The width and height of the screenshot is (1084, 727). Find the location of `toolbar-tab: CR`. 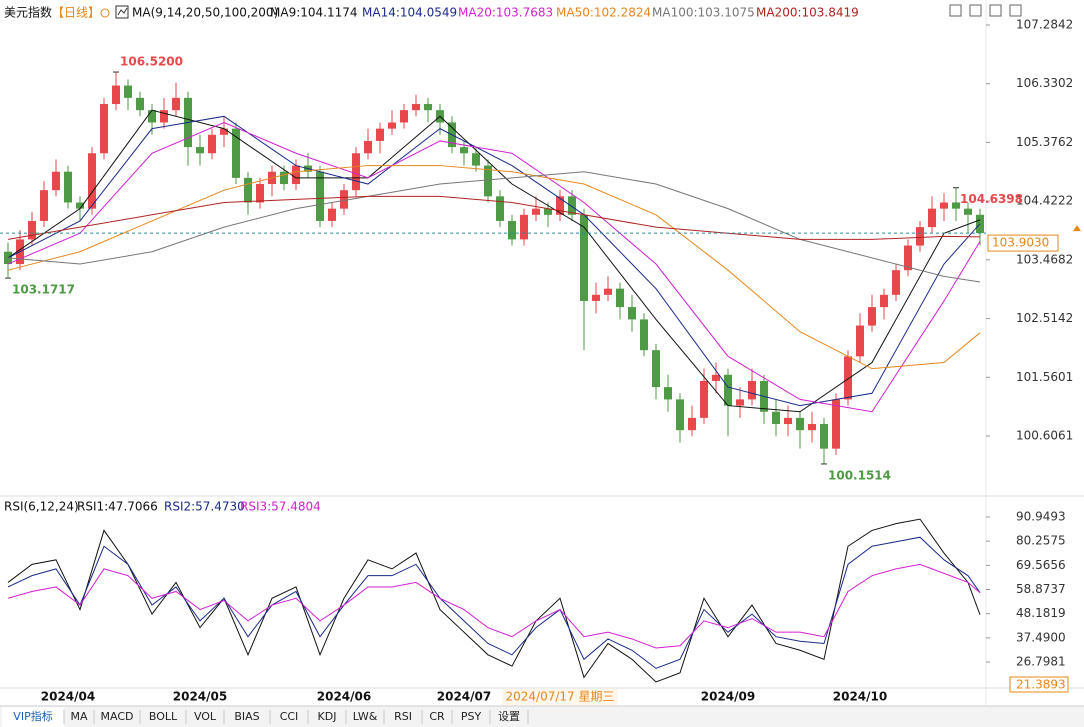

toolbar-tab: CR is located at coordinates (437, 716).